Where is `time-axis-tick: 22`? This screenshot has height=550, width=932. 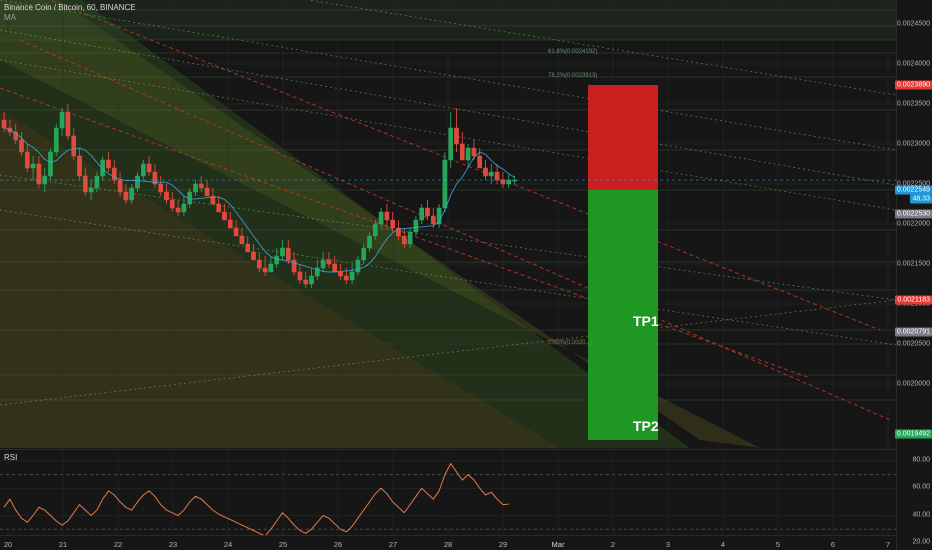
time-axis-tick: 22 is located at coordinates (118, 544).